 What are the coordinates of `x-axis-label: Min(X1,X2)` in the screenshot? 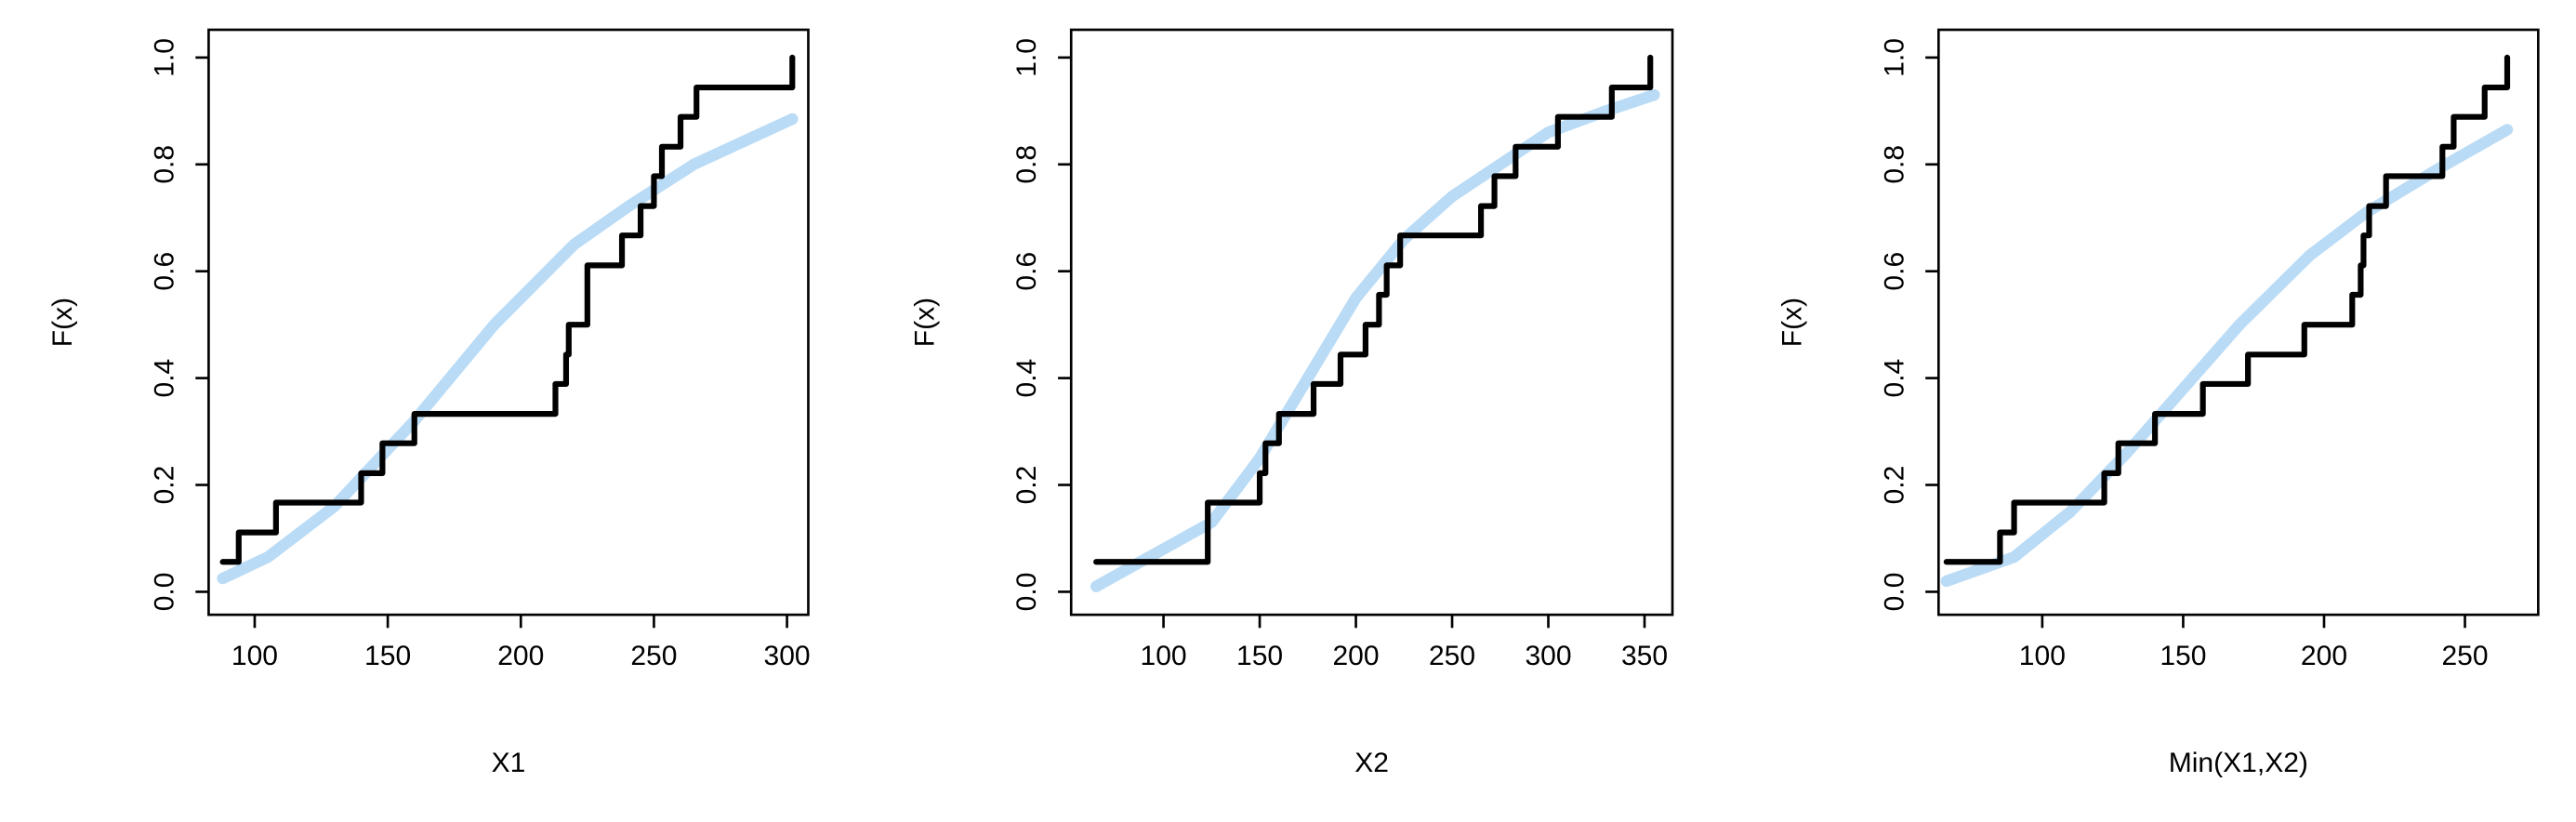 It's located at (2238, 763).